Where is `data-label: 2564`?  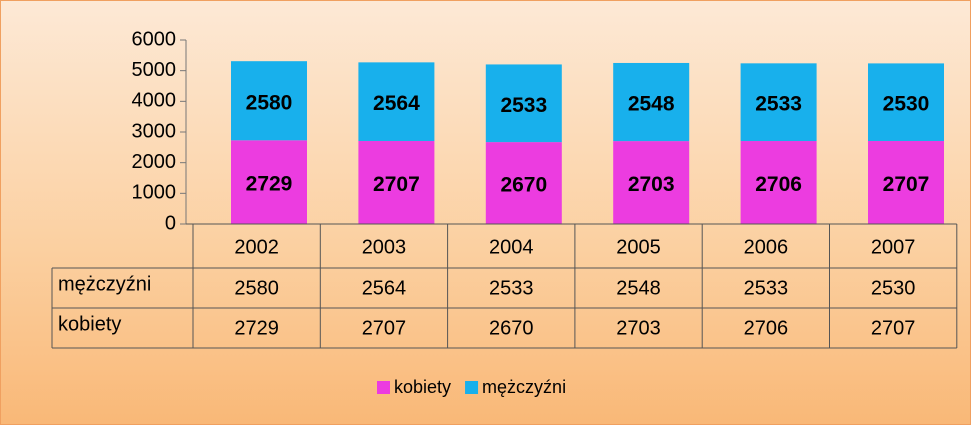 data-label: 2564 is located at coordinates (396, 103).